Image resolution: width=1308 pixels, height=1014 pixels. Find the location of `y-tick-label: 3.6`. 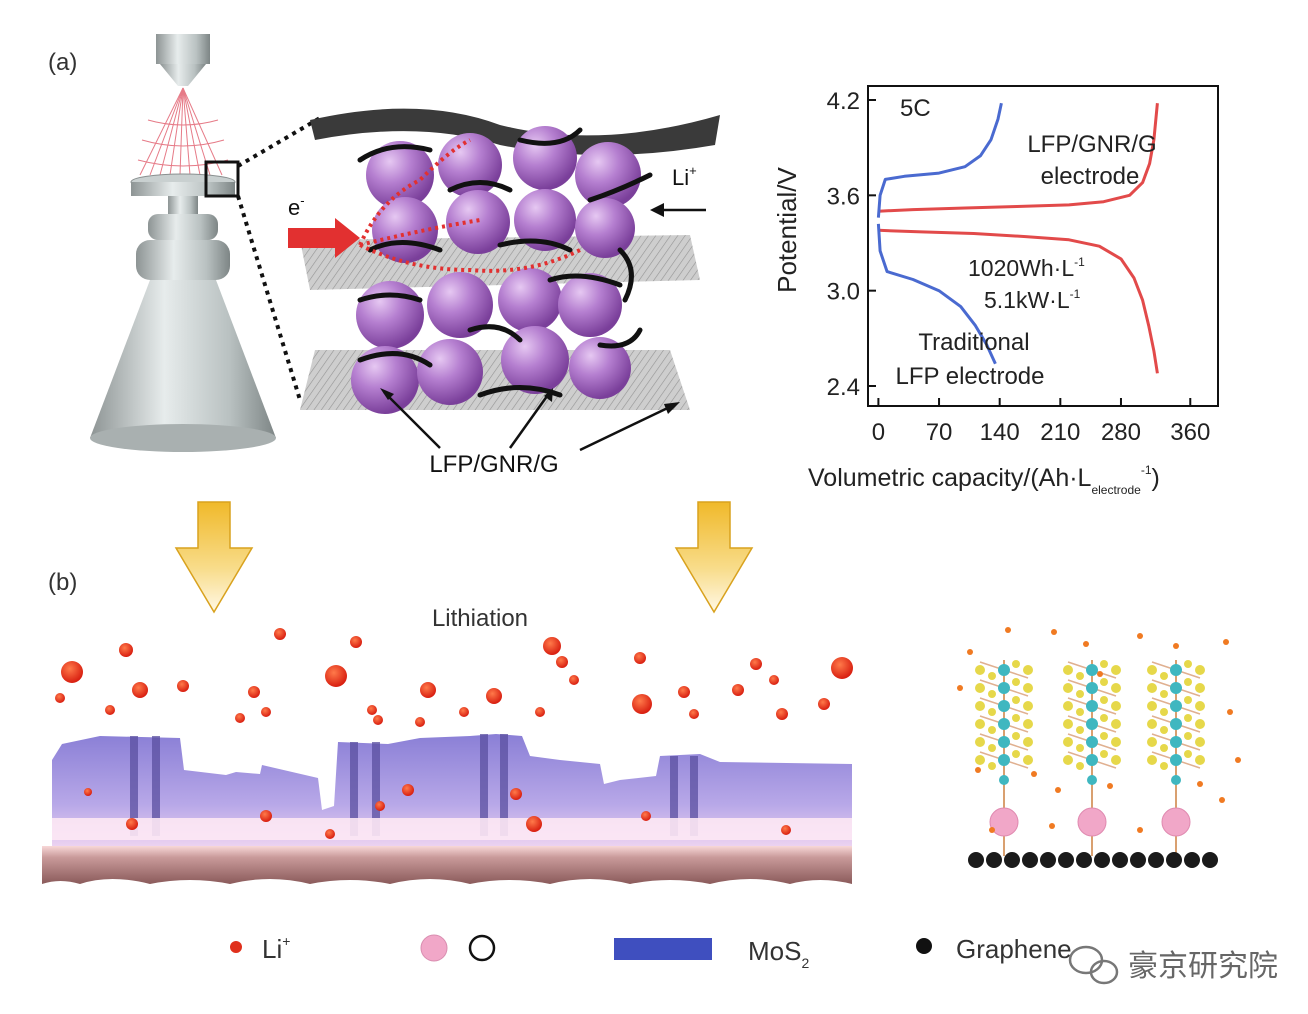

y-tick-label: 3.6 is located at coordinates (843, 196).